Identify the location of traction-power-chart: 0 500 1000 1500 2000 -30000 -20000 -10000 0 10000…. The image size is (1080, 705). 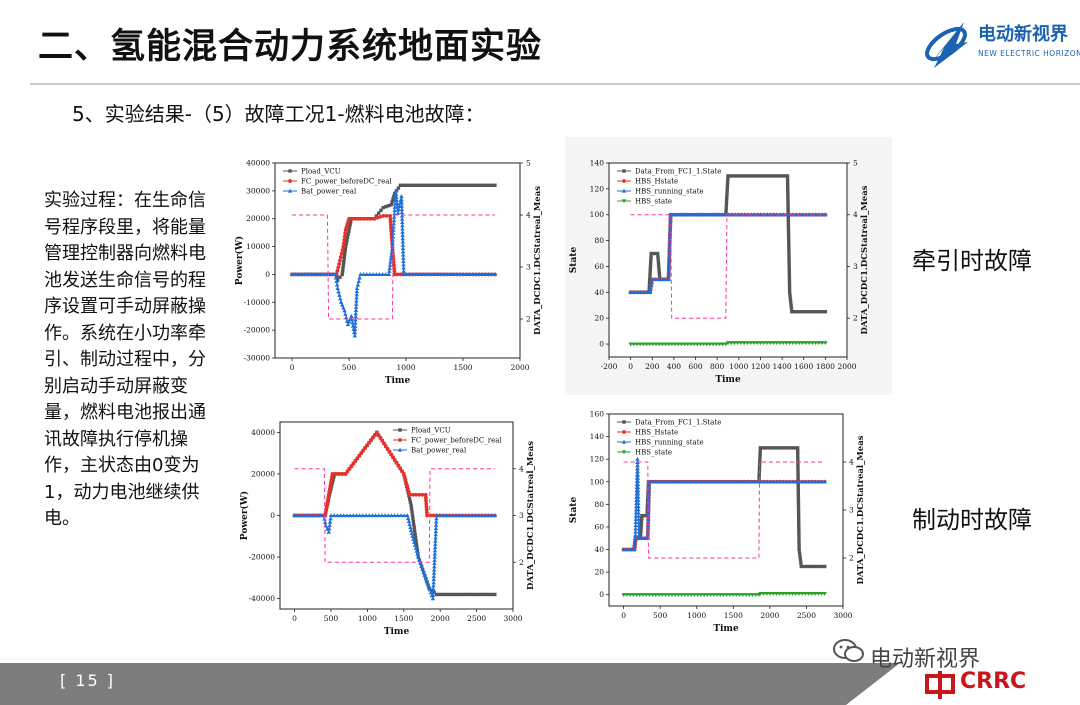
(390, 275).